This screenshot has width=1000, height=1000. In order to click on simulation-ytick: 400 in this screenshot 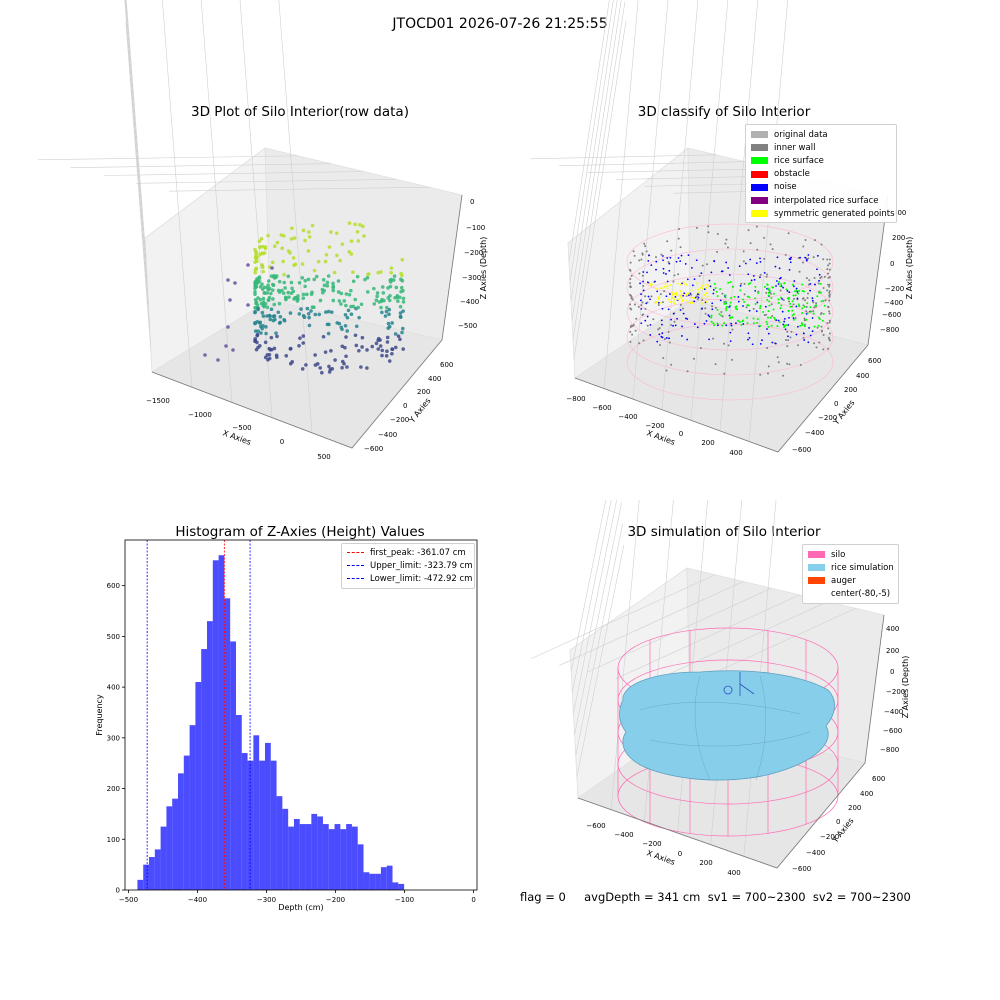, I will do `click(866, 794)`.